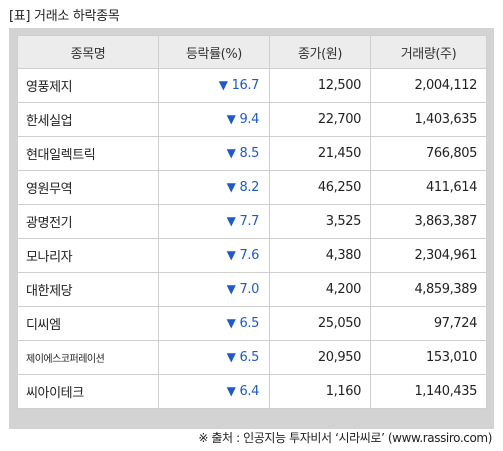 The image size is (503, 451). What do you see at coordinates (428, 153) in the screenshot?
I see `trade-volume: 766,805` at bounding box center [428, 153].